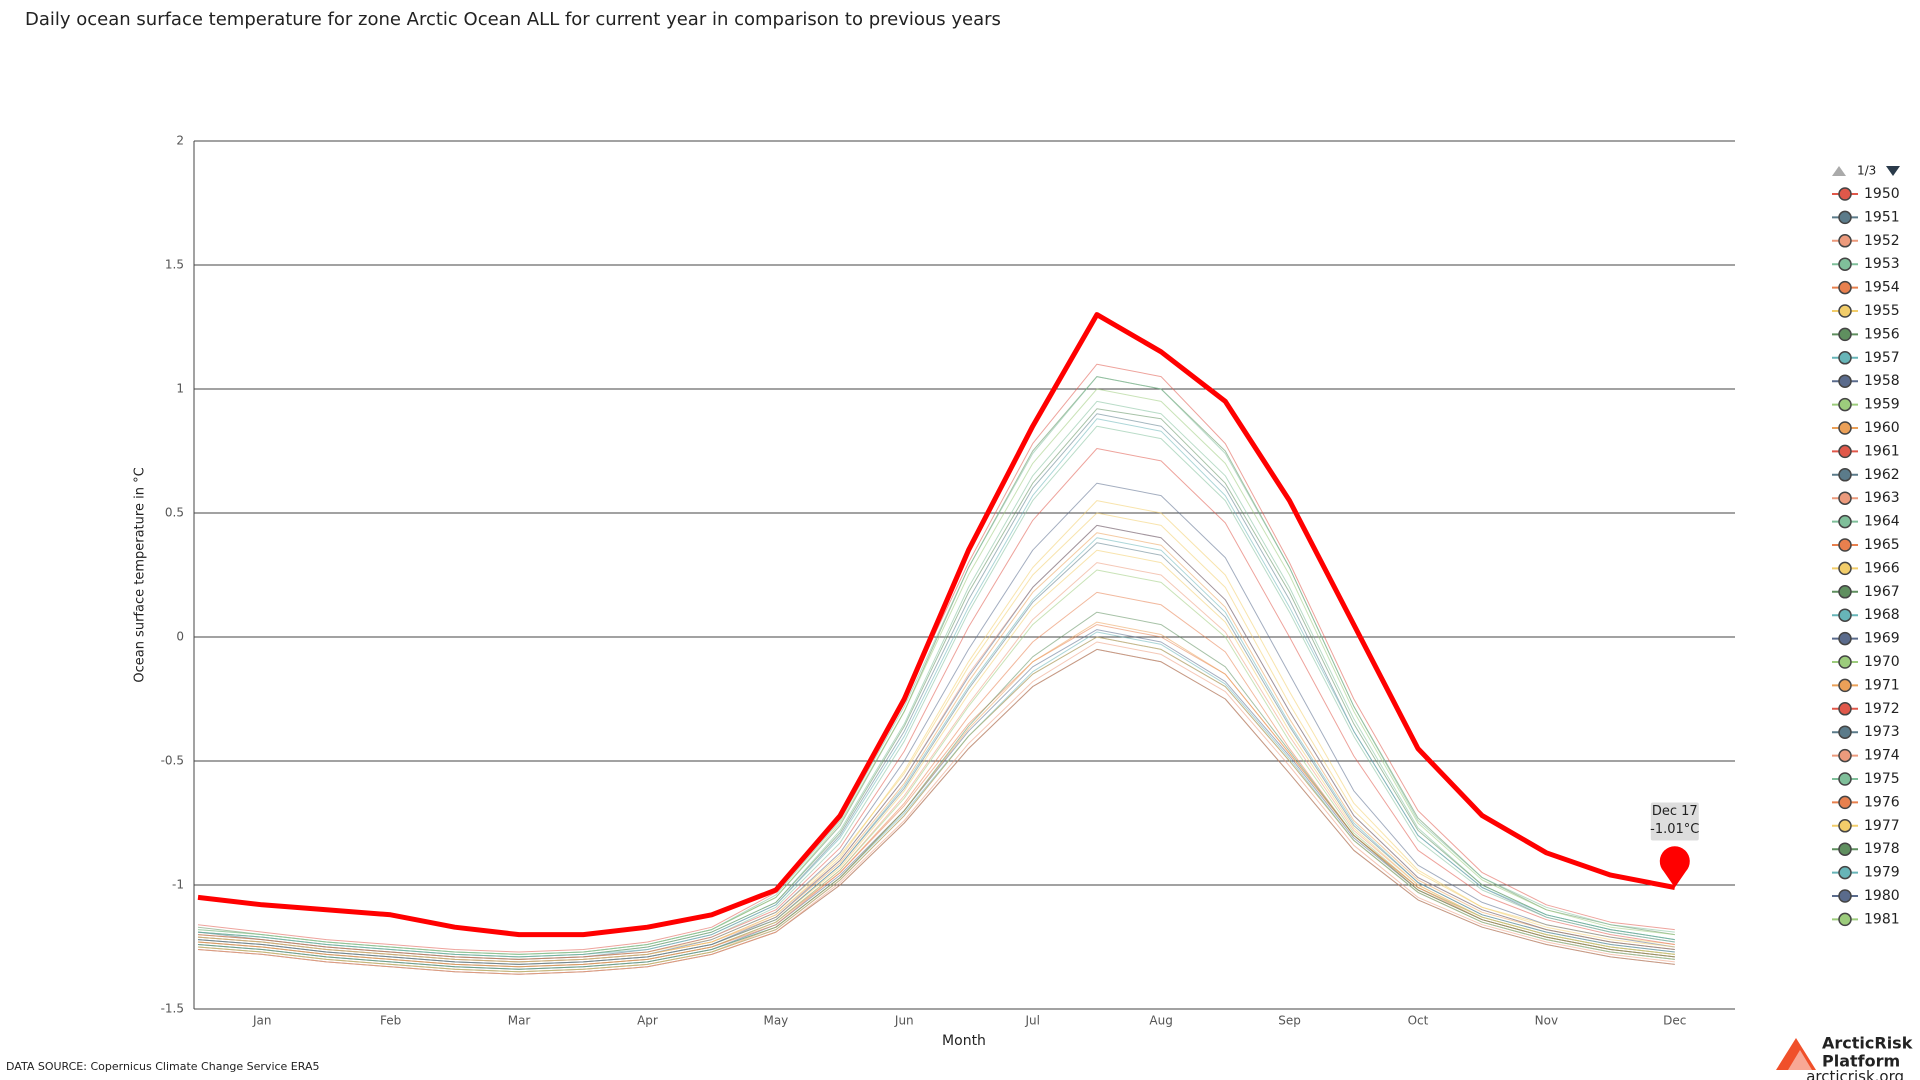  What do you see at coordinates (1289, 1021) in the screenshot?
I see `x-tick-label: Sep` at bounding box center [1289, 1021].